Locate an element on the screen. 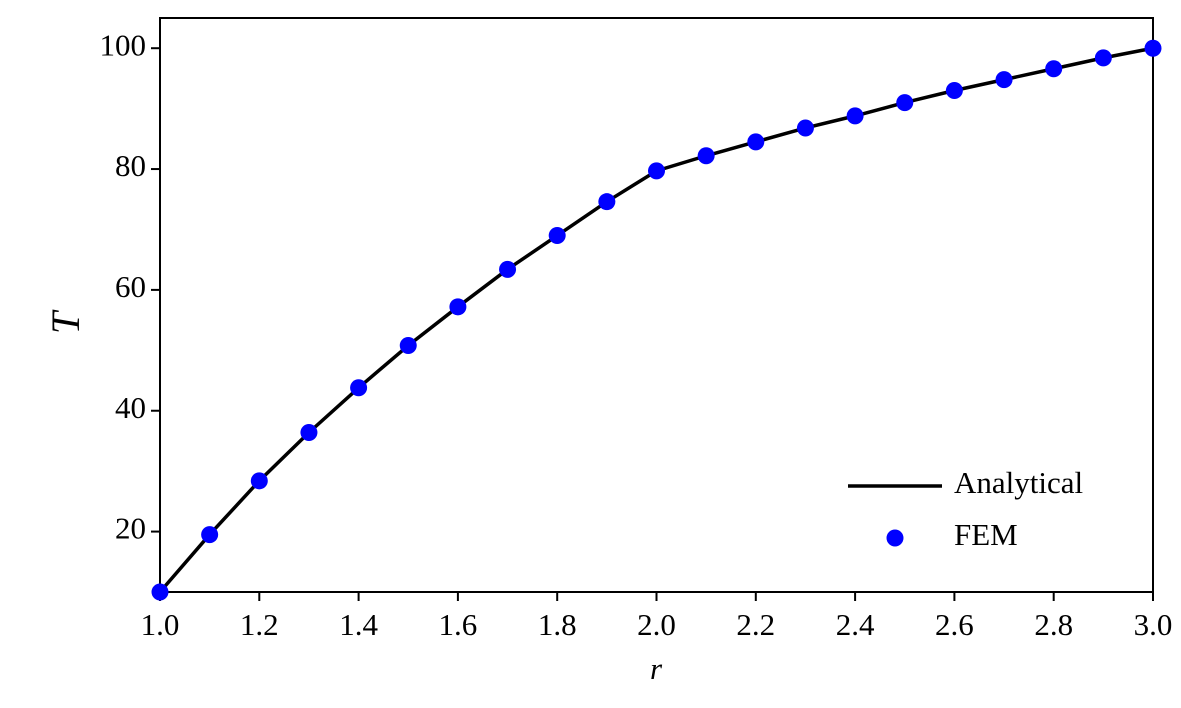 The image size is (1181, 708). y-axis-label: T is located at coordinates (65, 321).